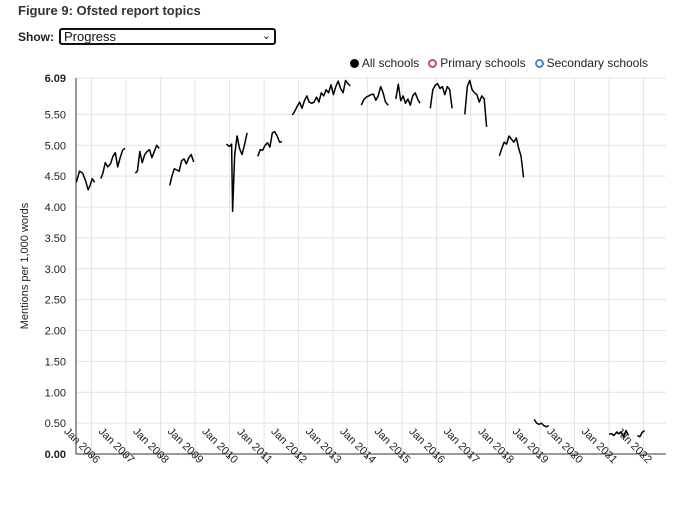  I want to click on x-tick-label: Jan 2010, so click(219, 446).